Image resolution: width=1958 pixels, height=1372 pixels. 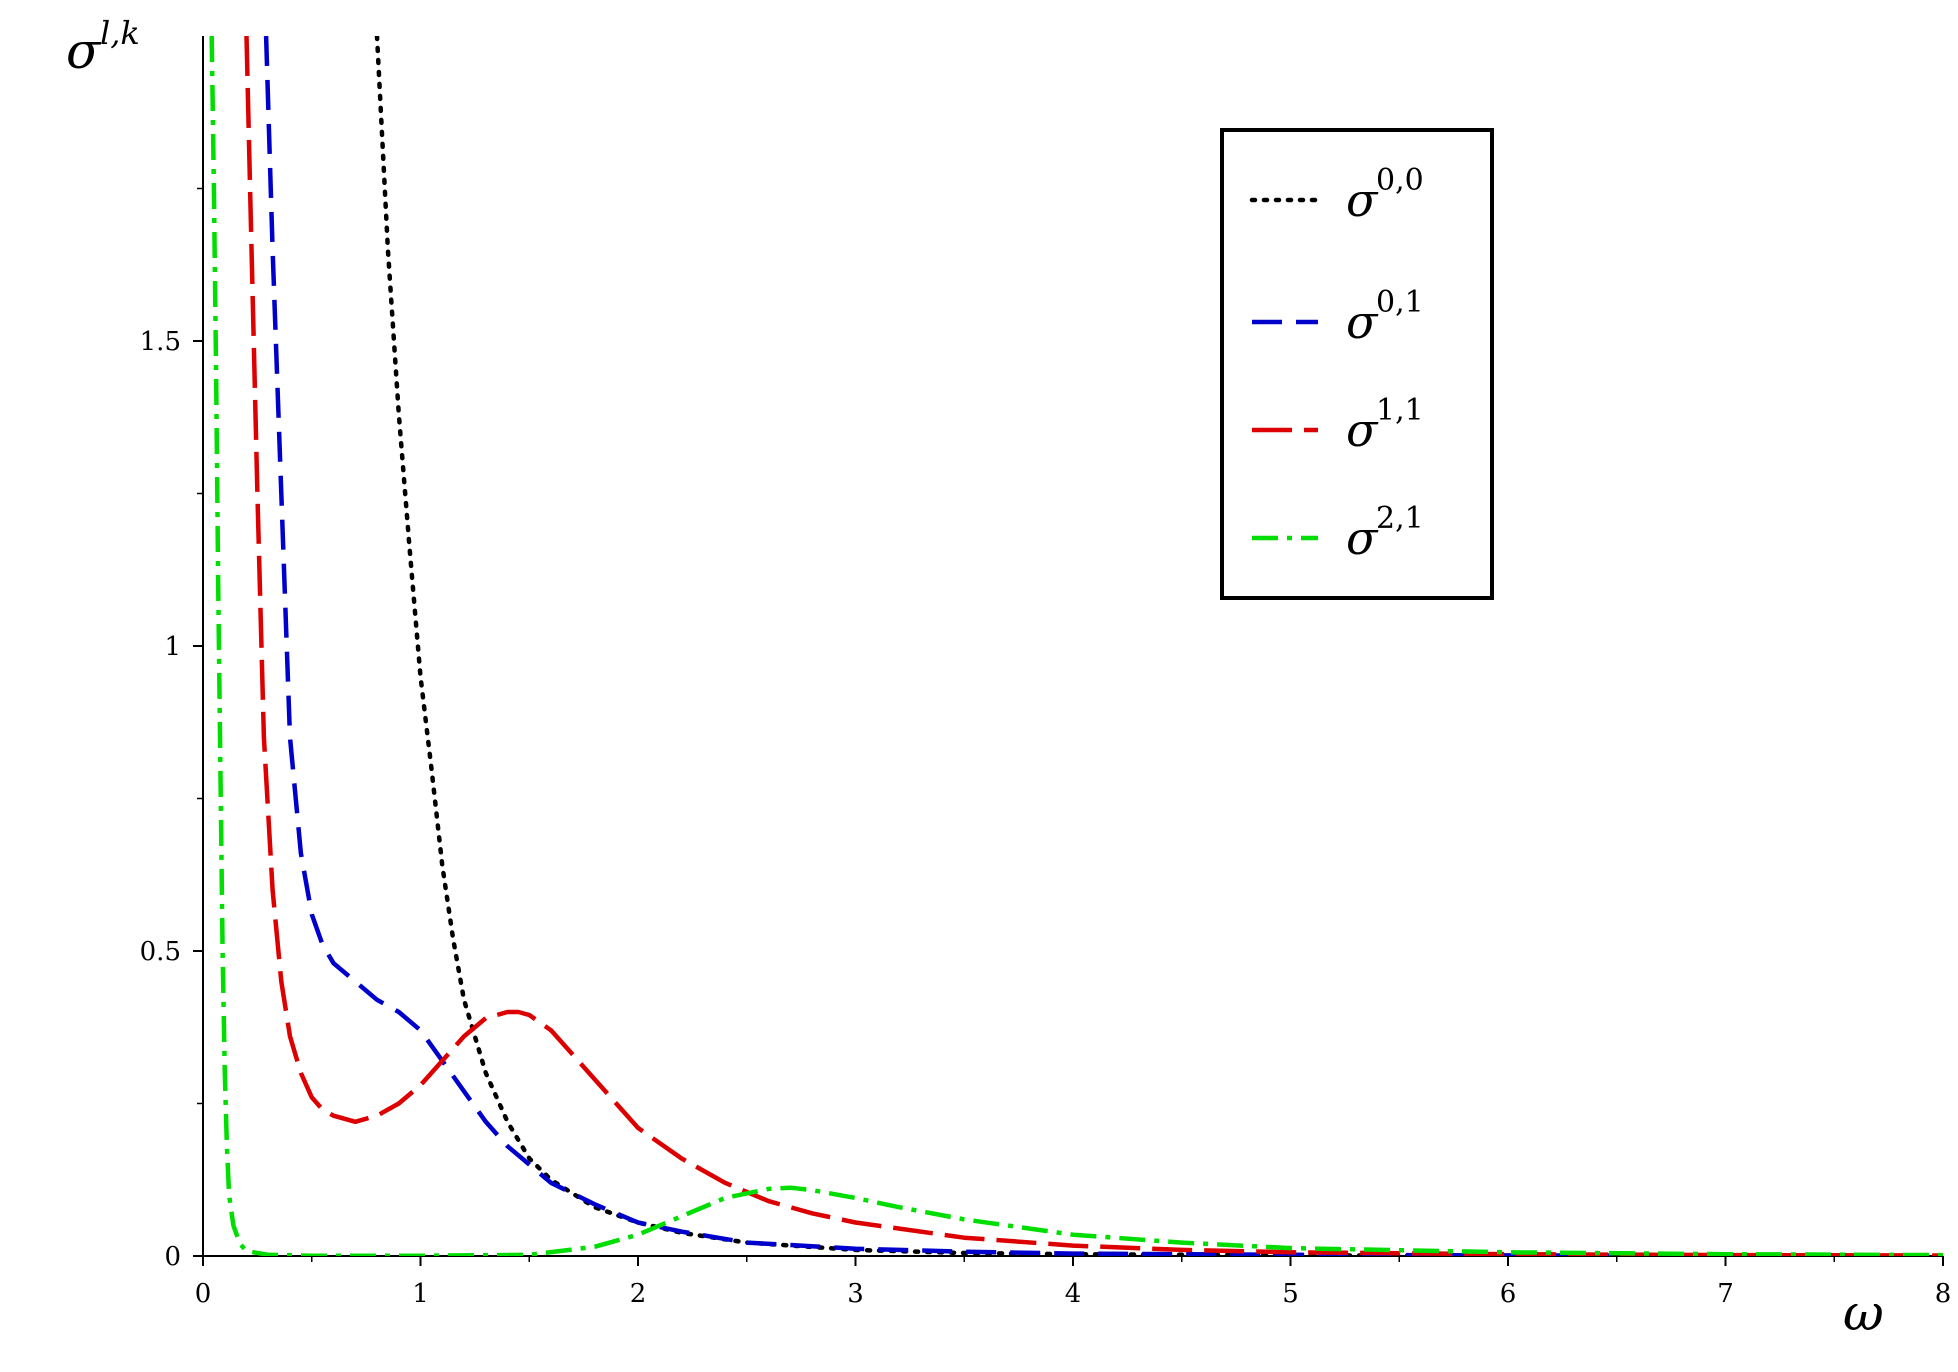 What do you see at coordinates (84, 51) in the screenshot?
I see `y-axis-title-base: σ` at bounding box center [84, 51].